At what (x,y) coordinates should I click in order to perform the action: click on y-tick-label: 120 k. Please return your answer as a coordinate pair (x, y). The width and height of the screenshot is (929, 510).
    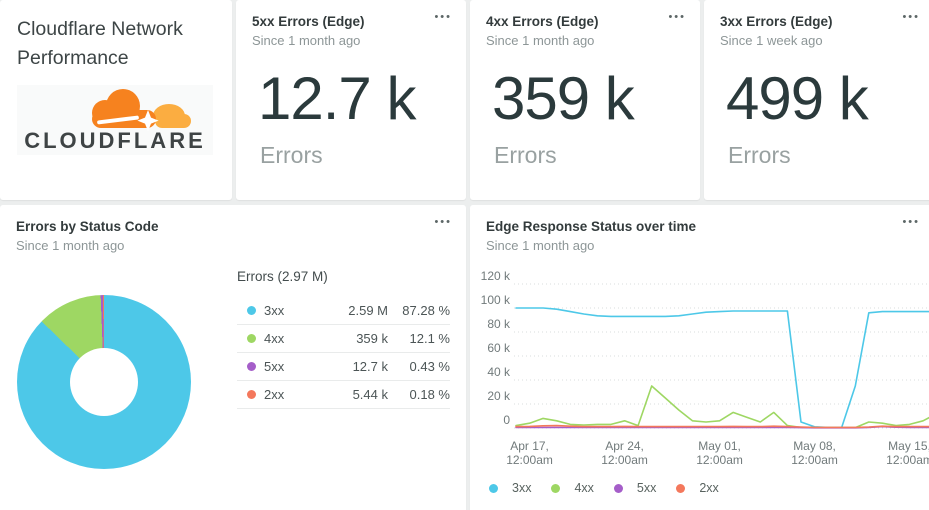
    Looking at the image, I should click on (496, 276).